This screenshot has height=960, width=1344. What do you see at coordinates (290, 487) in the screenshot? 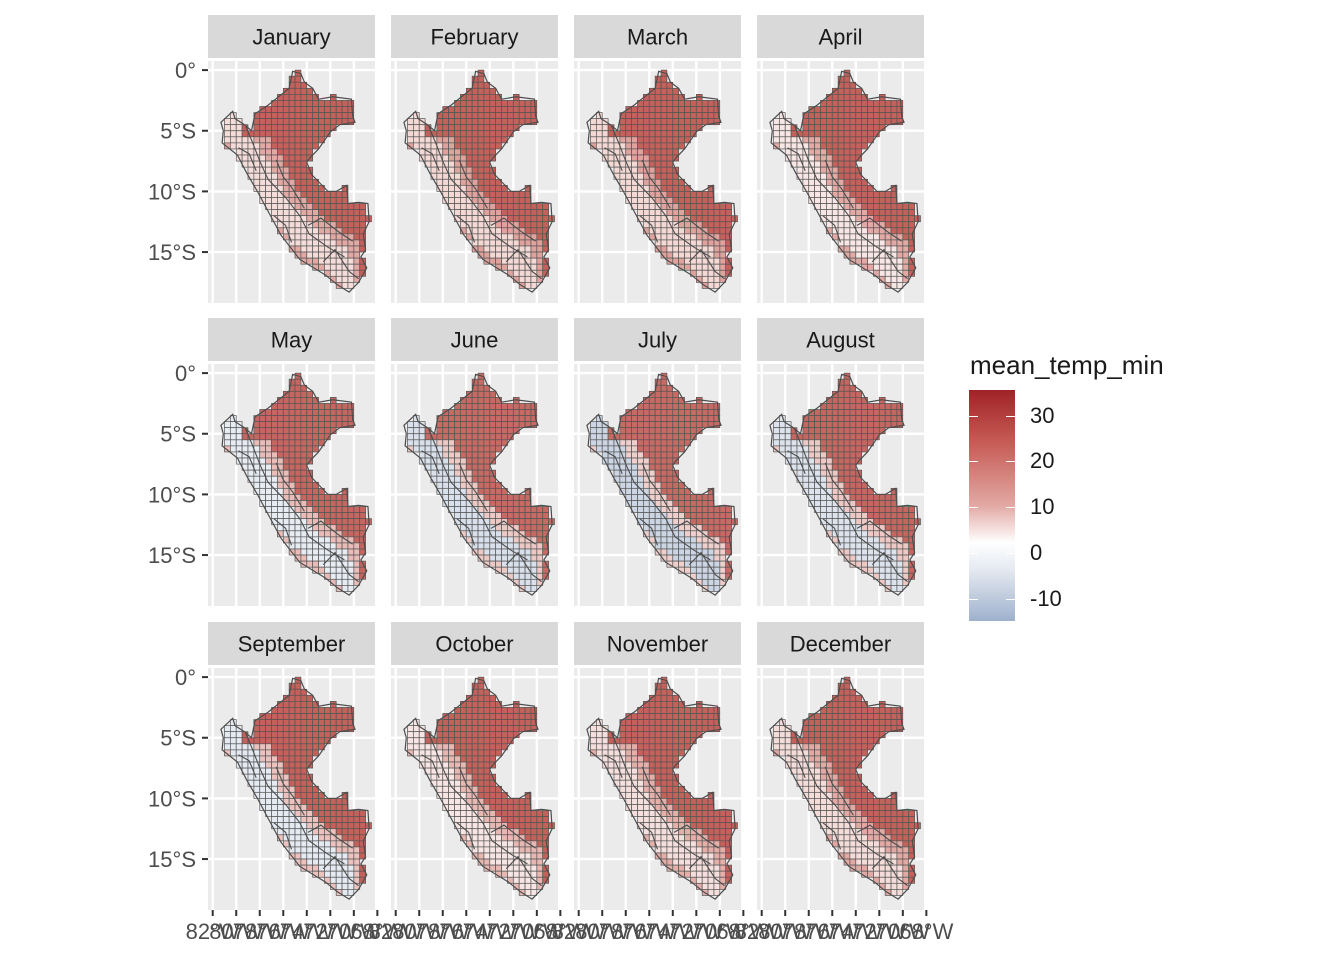
I see `region-boundary` at bounding box center [290, 487].